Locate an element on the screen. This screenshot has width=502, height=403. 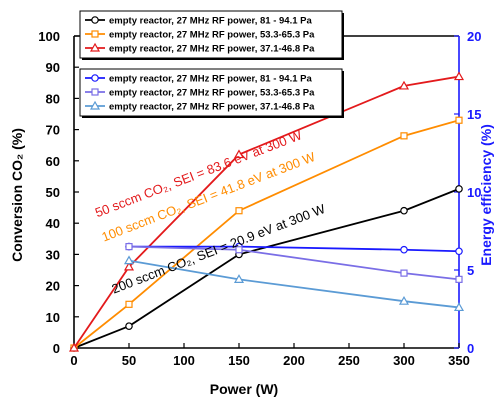
y-left-axis-title: Conversion CO₂ (%) is located at coordinates (17, 195).